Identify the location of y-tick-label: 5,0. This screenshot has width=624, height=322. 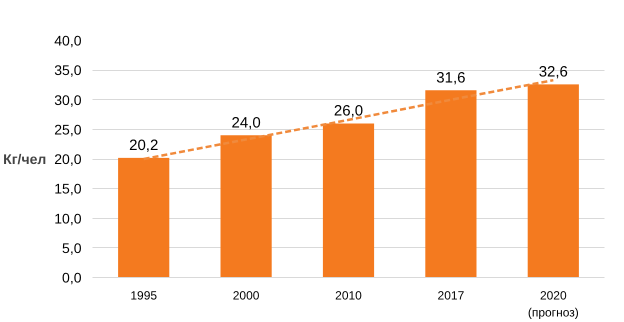
(72, 248).